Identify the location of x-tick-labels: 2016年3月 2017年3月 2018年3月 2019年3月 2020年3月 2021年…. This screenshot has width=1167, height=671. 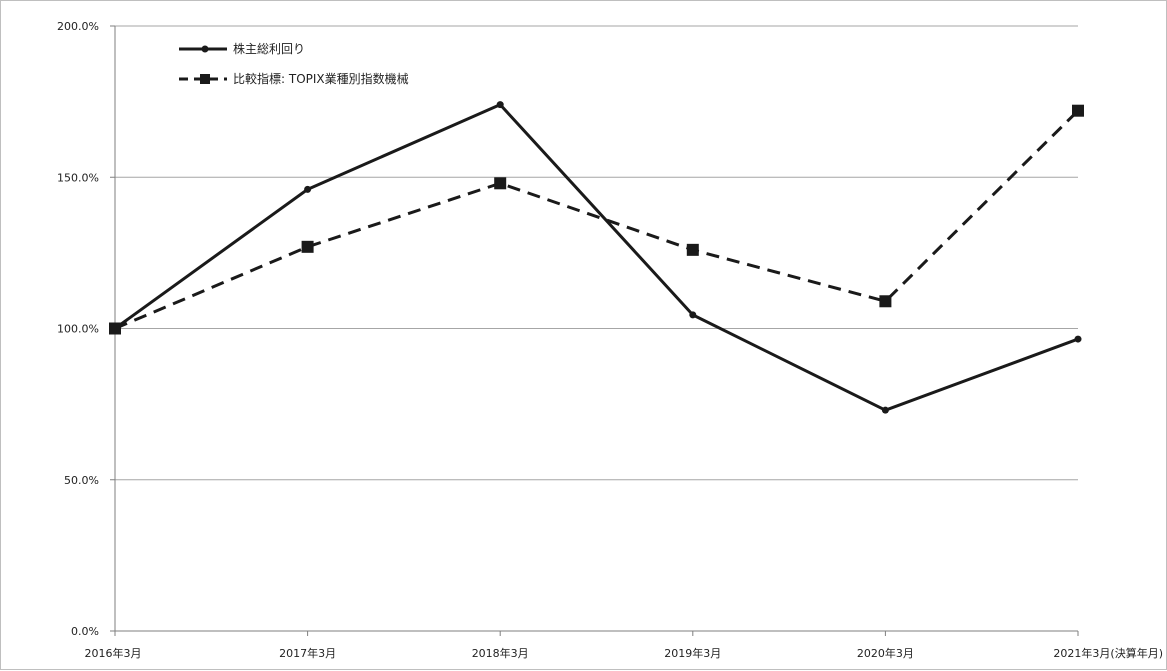
(624, 653).